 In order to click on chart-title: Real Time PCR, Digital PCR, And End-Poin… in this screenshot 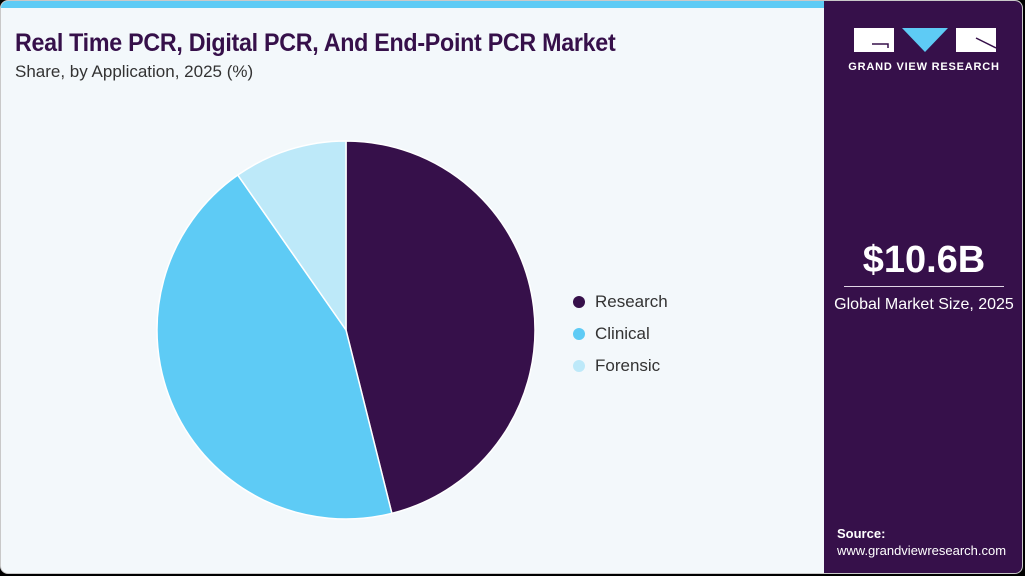, I will do `click(315, 43)`.